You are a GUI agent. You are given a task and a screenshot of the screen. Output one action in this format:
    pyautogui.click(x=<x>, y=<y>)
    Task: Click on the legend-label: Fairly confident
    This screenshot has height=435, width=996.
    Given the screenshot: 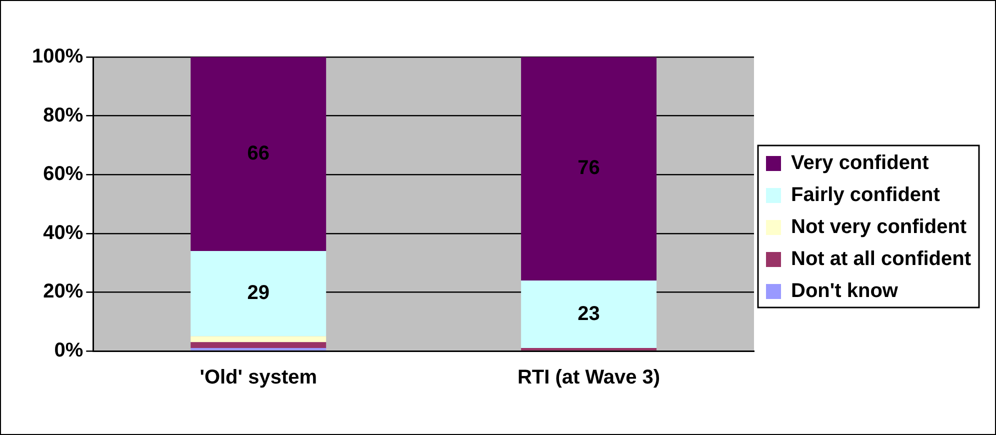 What is the action you would take?
    pyautogui.click(x=865, y=195)
    